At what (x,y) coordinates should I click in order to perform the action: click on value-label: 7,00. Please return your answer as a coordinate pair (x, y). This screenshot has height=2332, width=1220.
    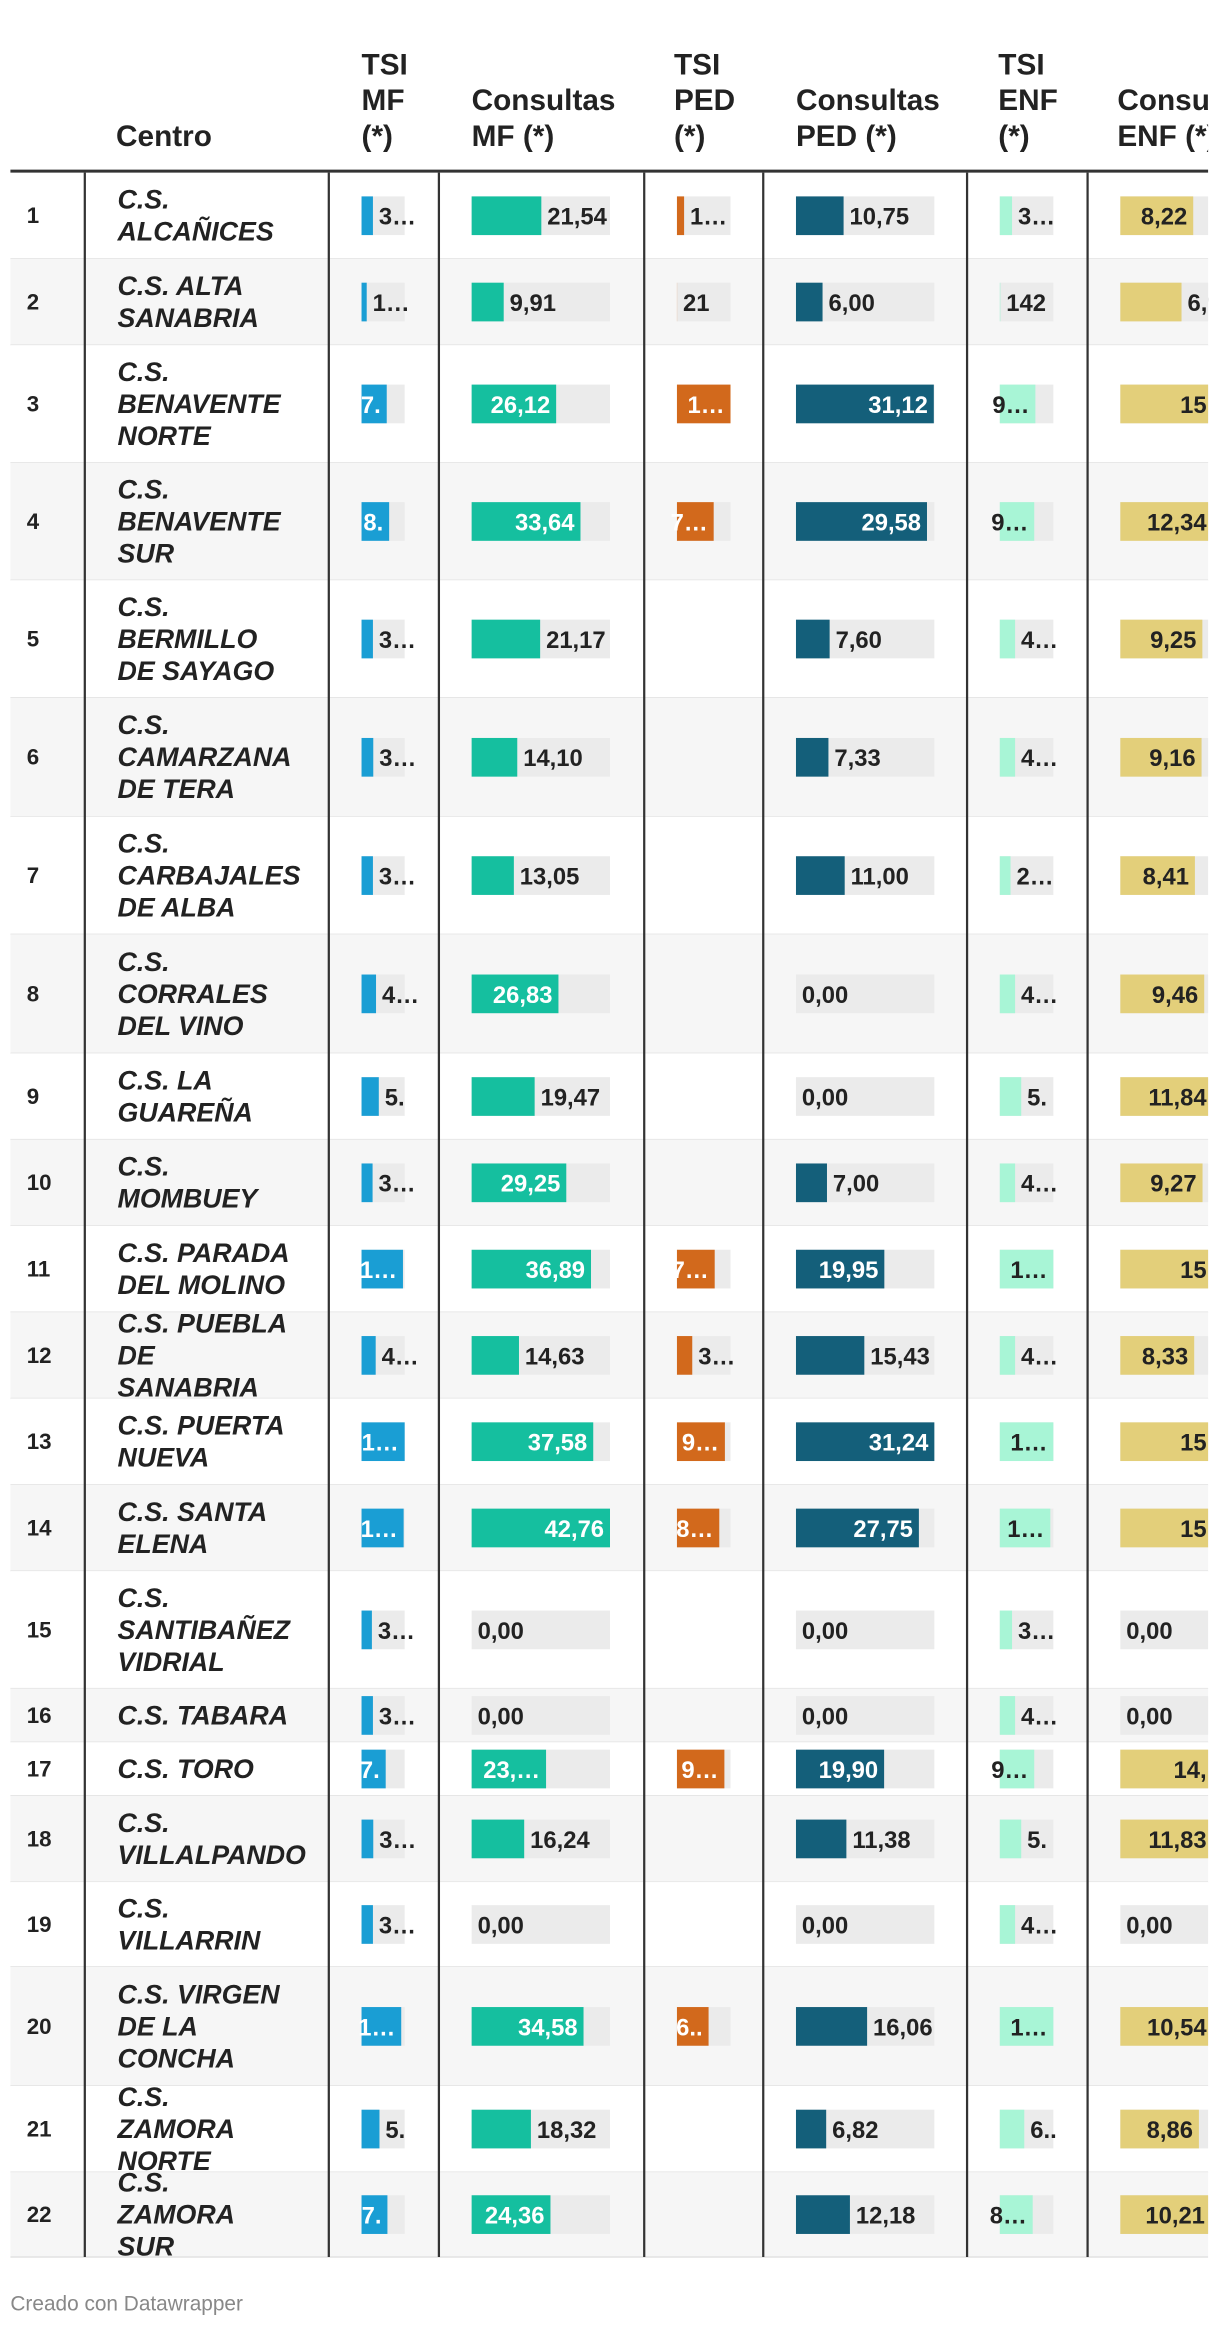
    Looking at the image, I should click on (856, 1184).